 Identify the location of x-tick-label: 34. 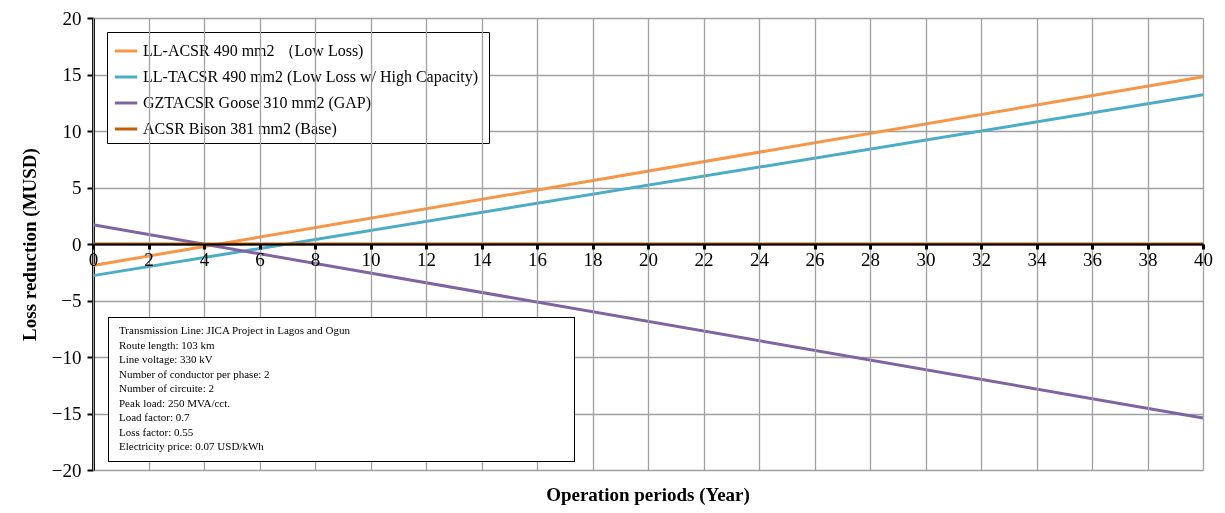
(1037, 259).